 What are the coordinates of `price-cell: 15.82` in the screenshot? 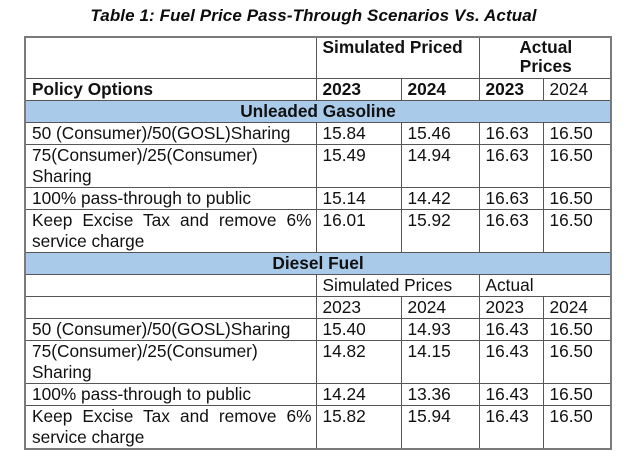 It's located at (358, 427).